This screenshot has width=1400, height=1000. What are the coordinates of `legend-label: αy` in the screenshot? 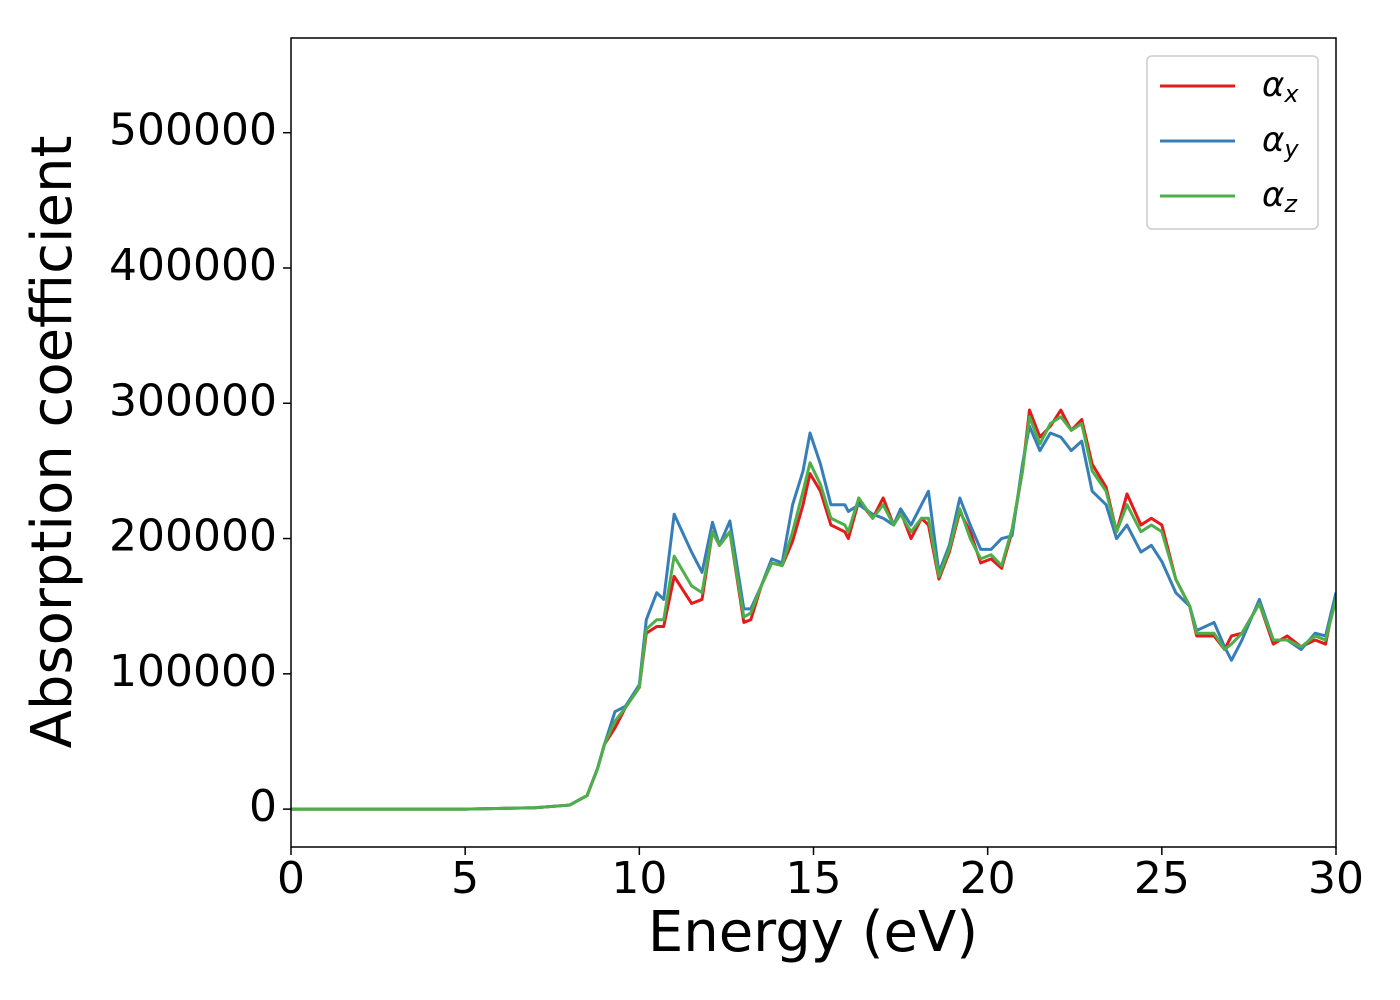 It's located at (1280, 142).